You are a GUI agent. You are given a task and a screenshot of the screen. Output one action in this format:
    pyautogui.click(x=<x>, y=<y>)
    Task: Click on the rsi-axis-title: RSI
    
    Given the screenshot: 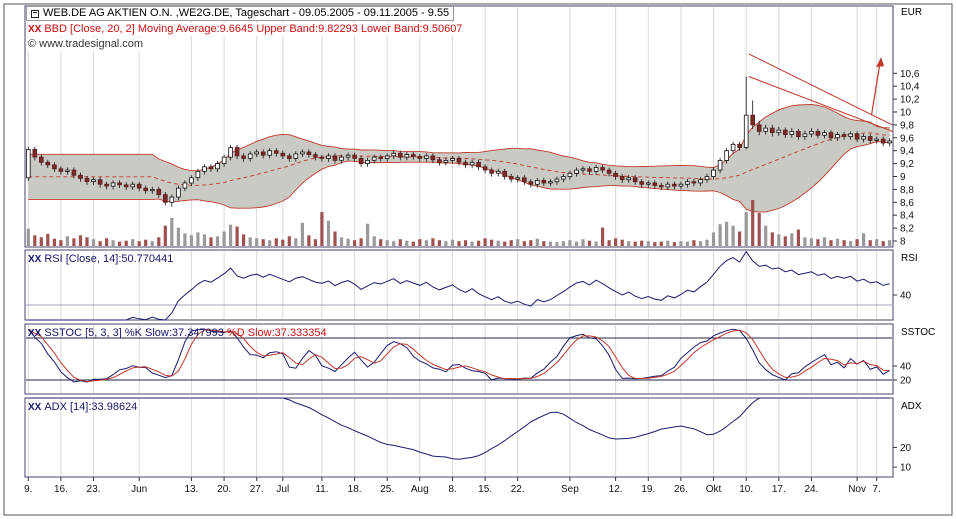 What is the action you would take?
    pyautogui.click(x=909, y=258)
    